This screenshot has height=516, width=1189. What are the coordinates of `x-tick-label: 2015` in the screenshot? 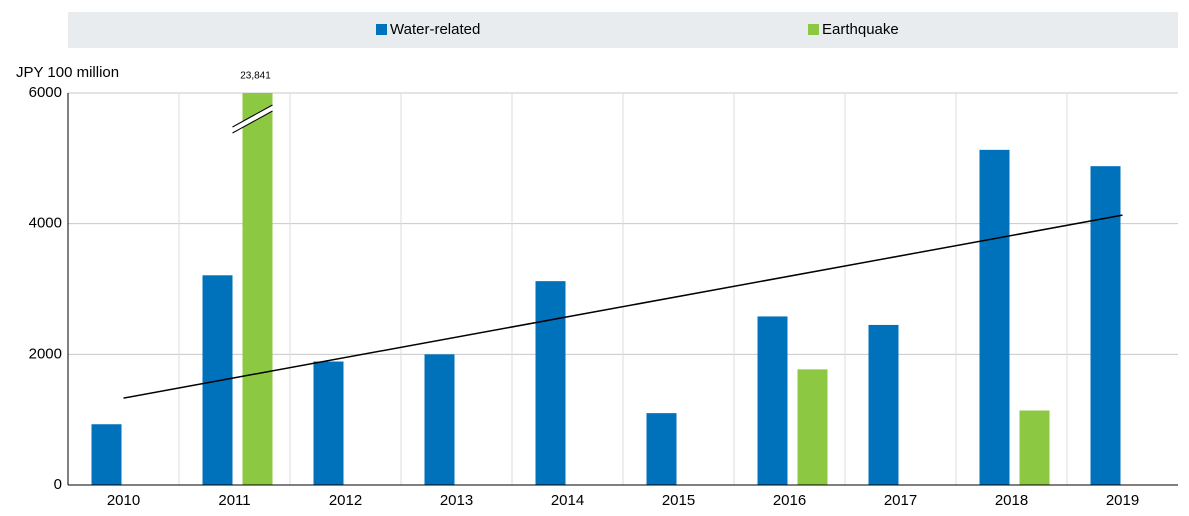 It's located at (678, 500).